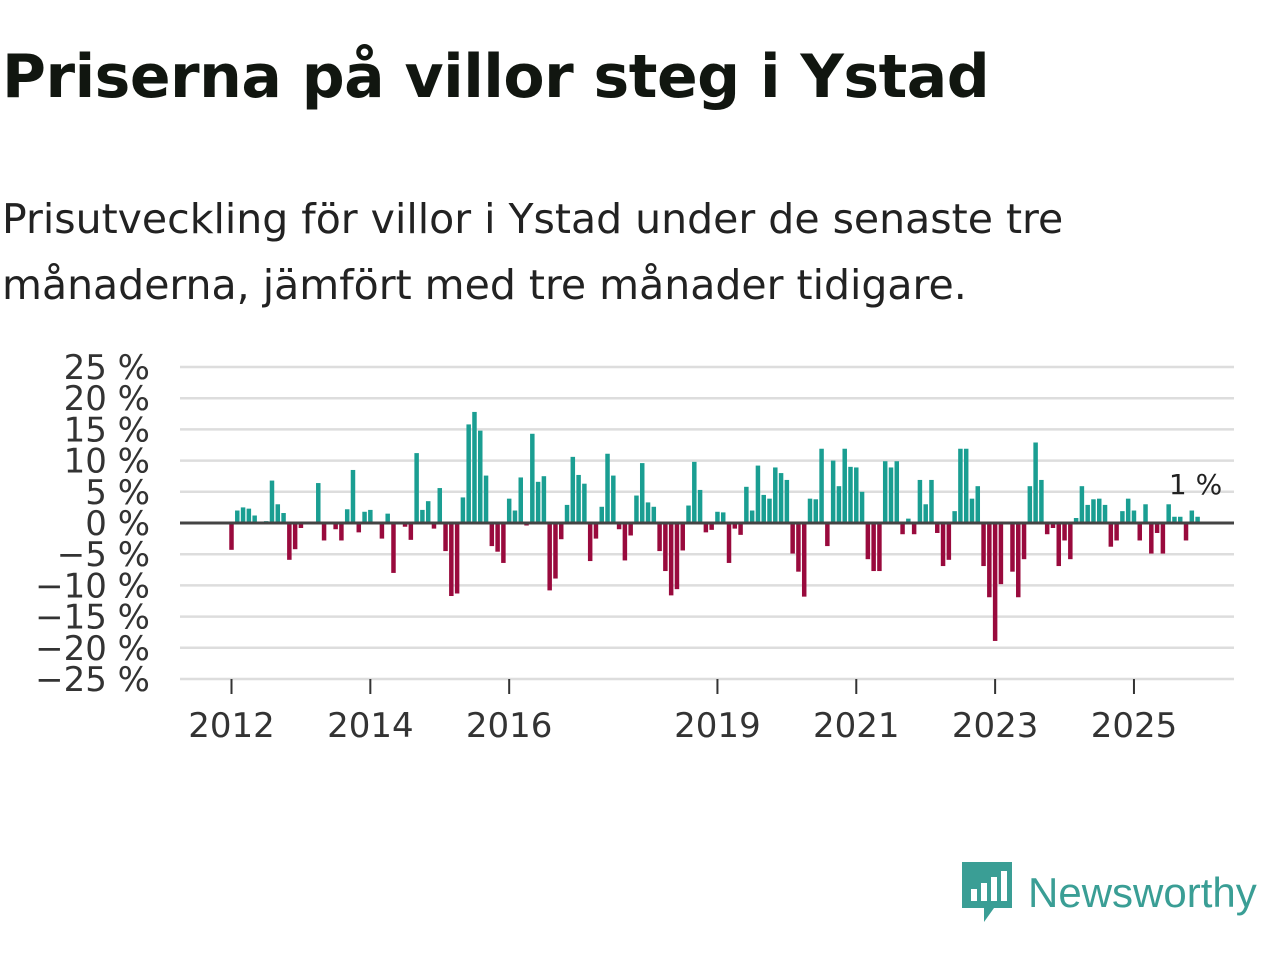 This screenshot has width=1280, height=960. I want to click on x-tick-label: 2012, so click(231, 726).